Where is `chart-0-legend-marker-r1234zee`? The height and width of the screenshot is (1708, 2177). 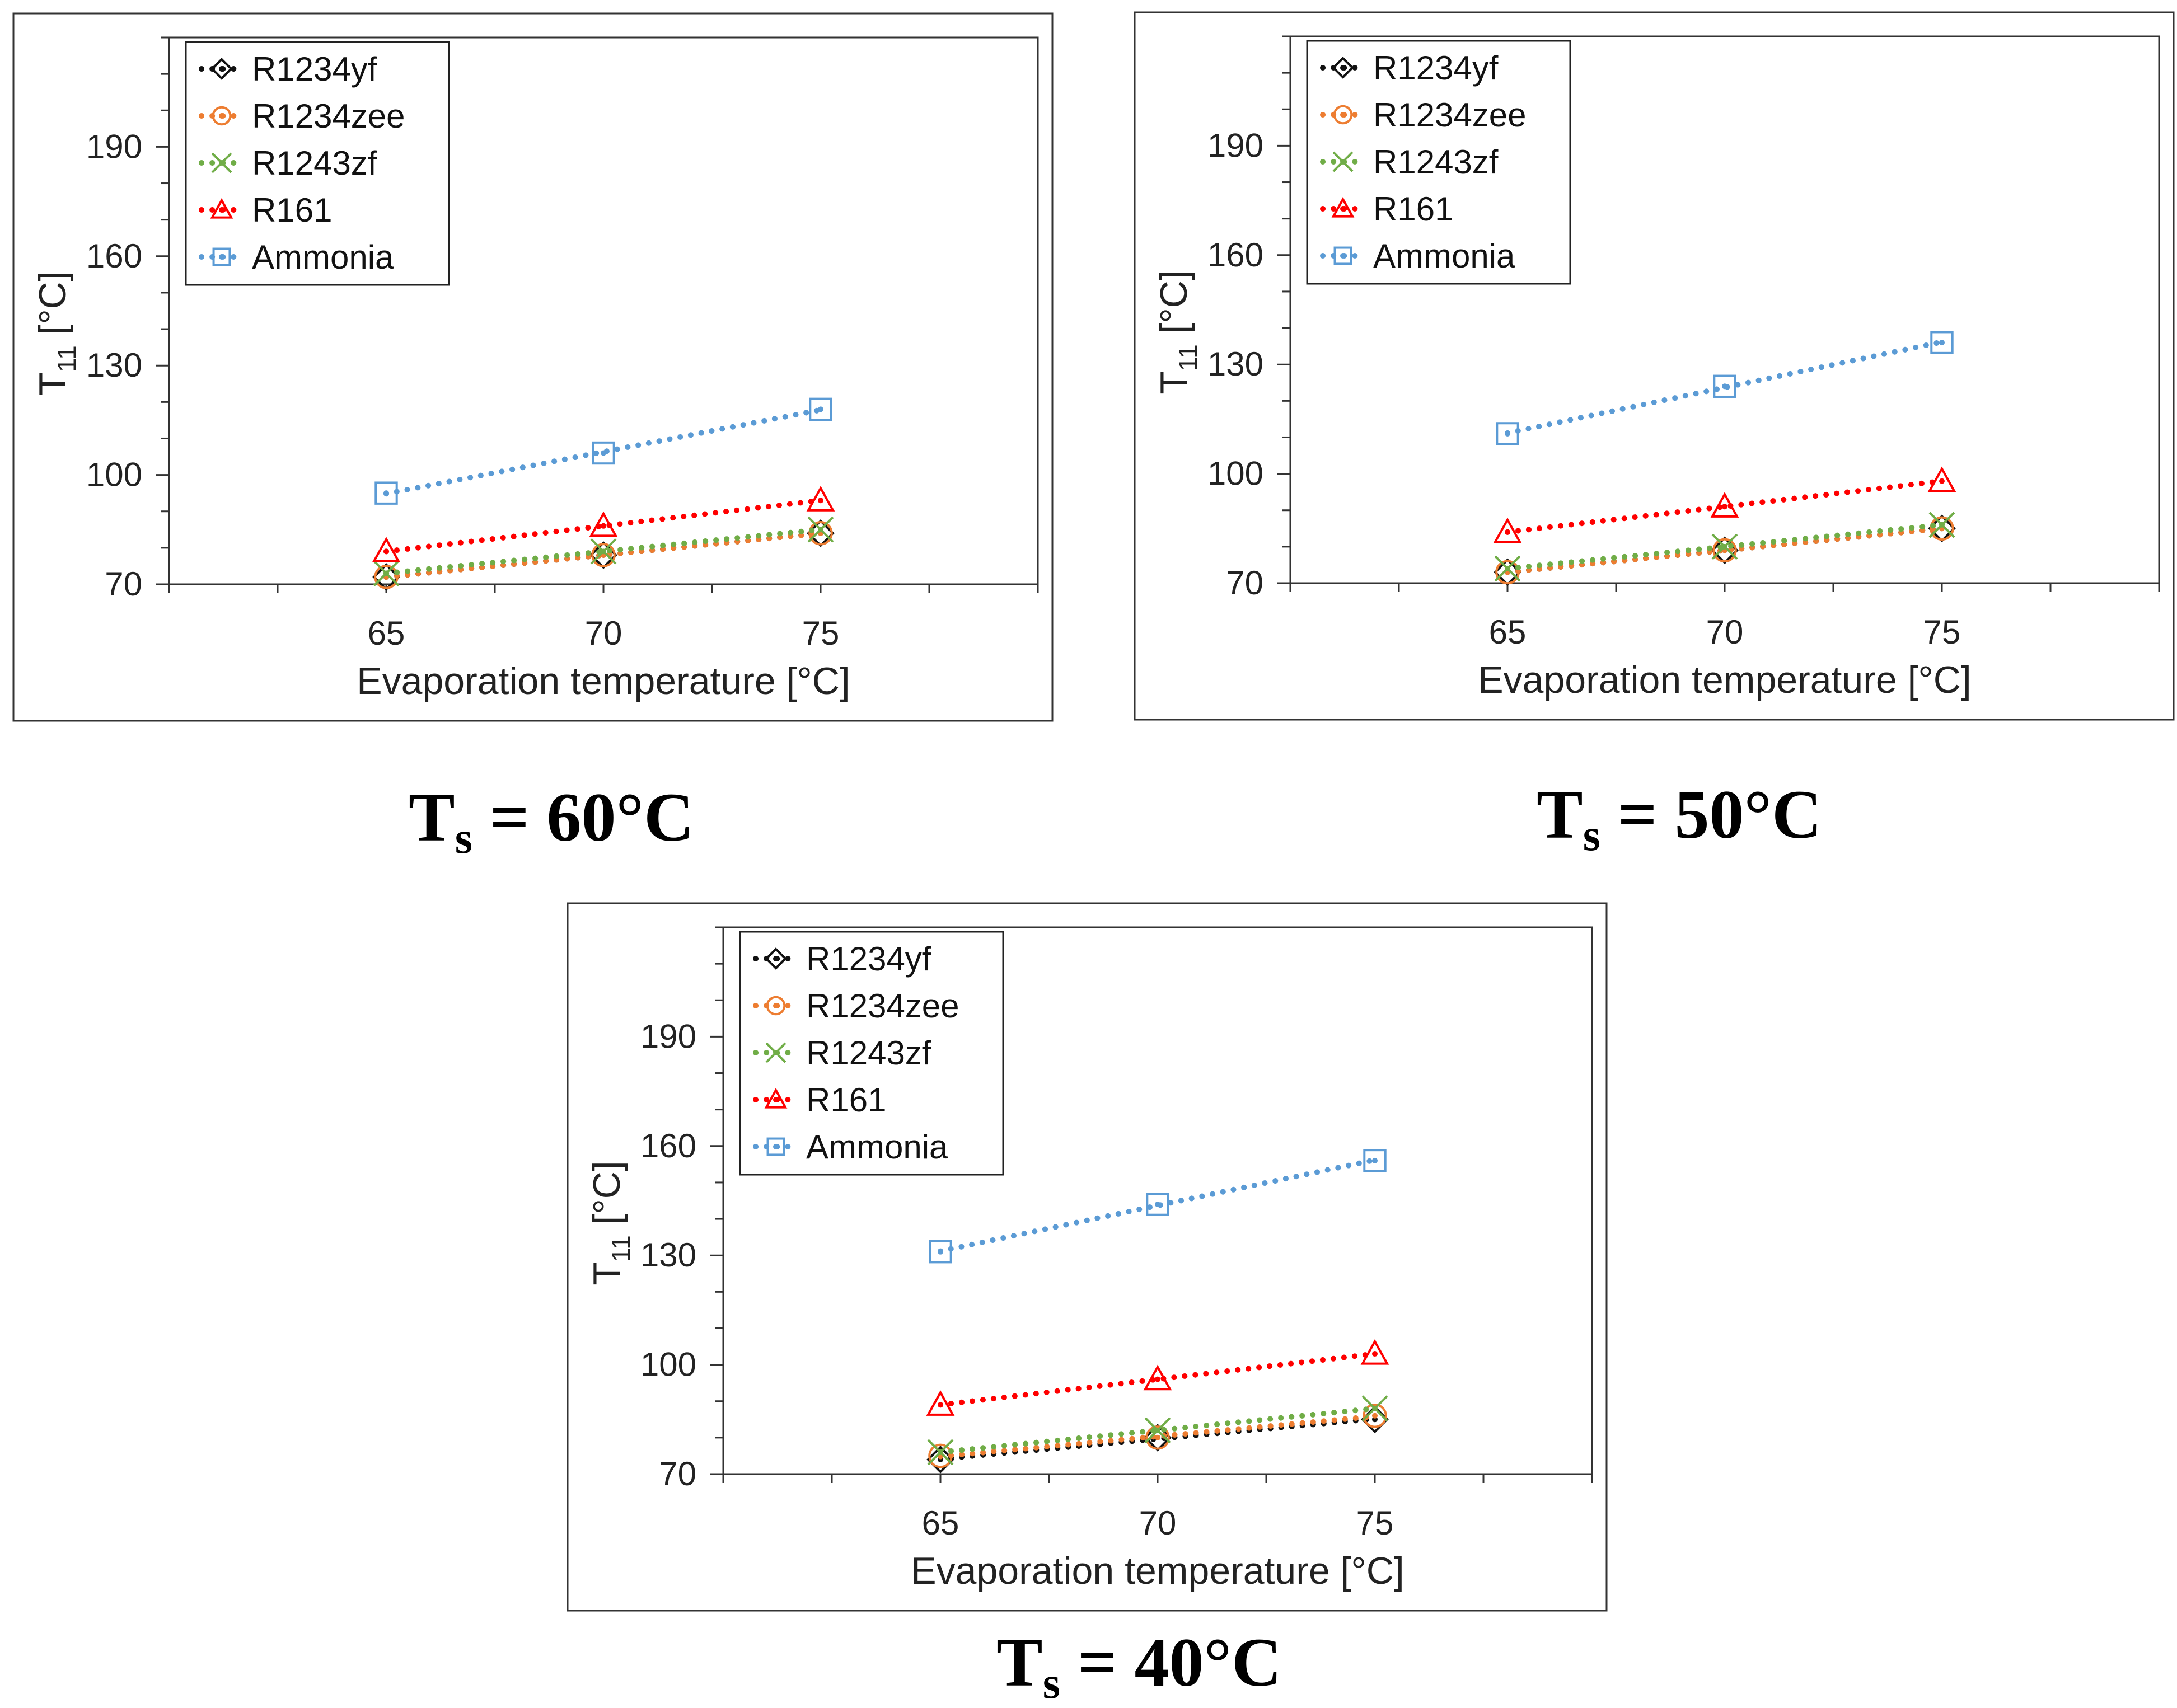 chart-0-legend-marker-r1234zee is located at coordinates (222, 116).